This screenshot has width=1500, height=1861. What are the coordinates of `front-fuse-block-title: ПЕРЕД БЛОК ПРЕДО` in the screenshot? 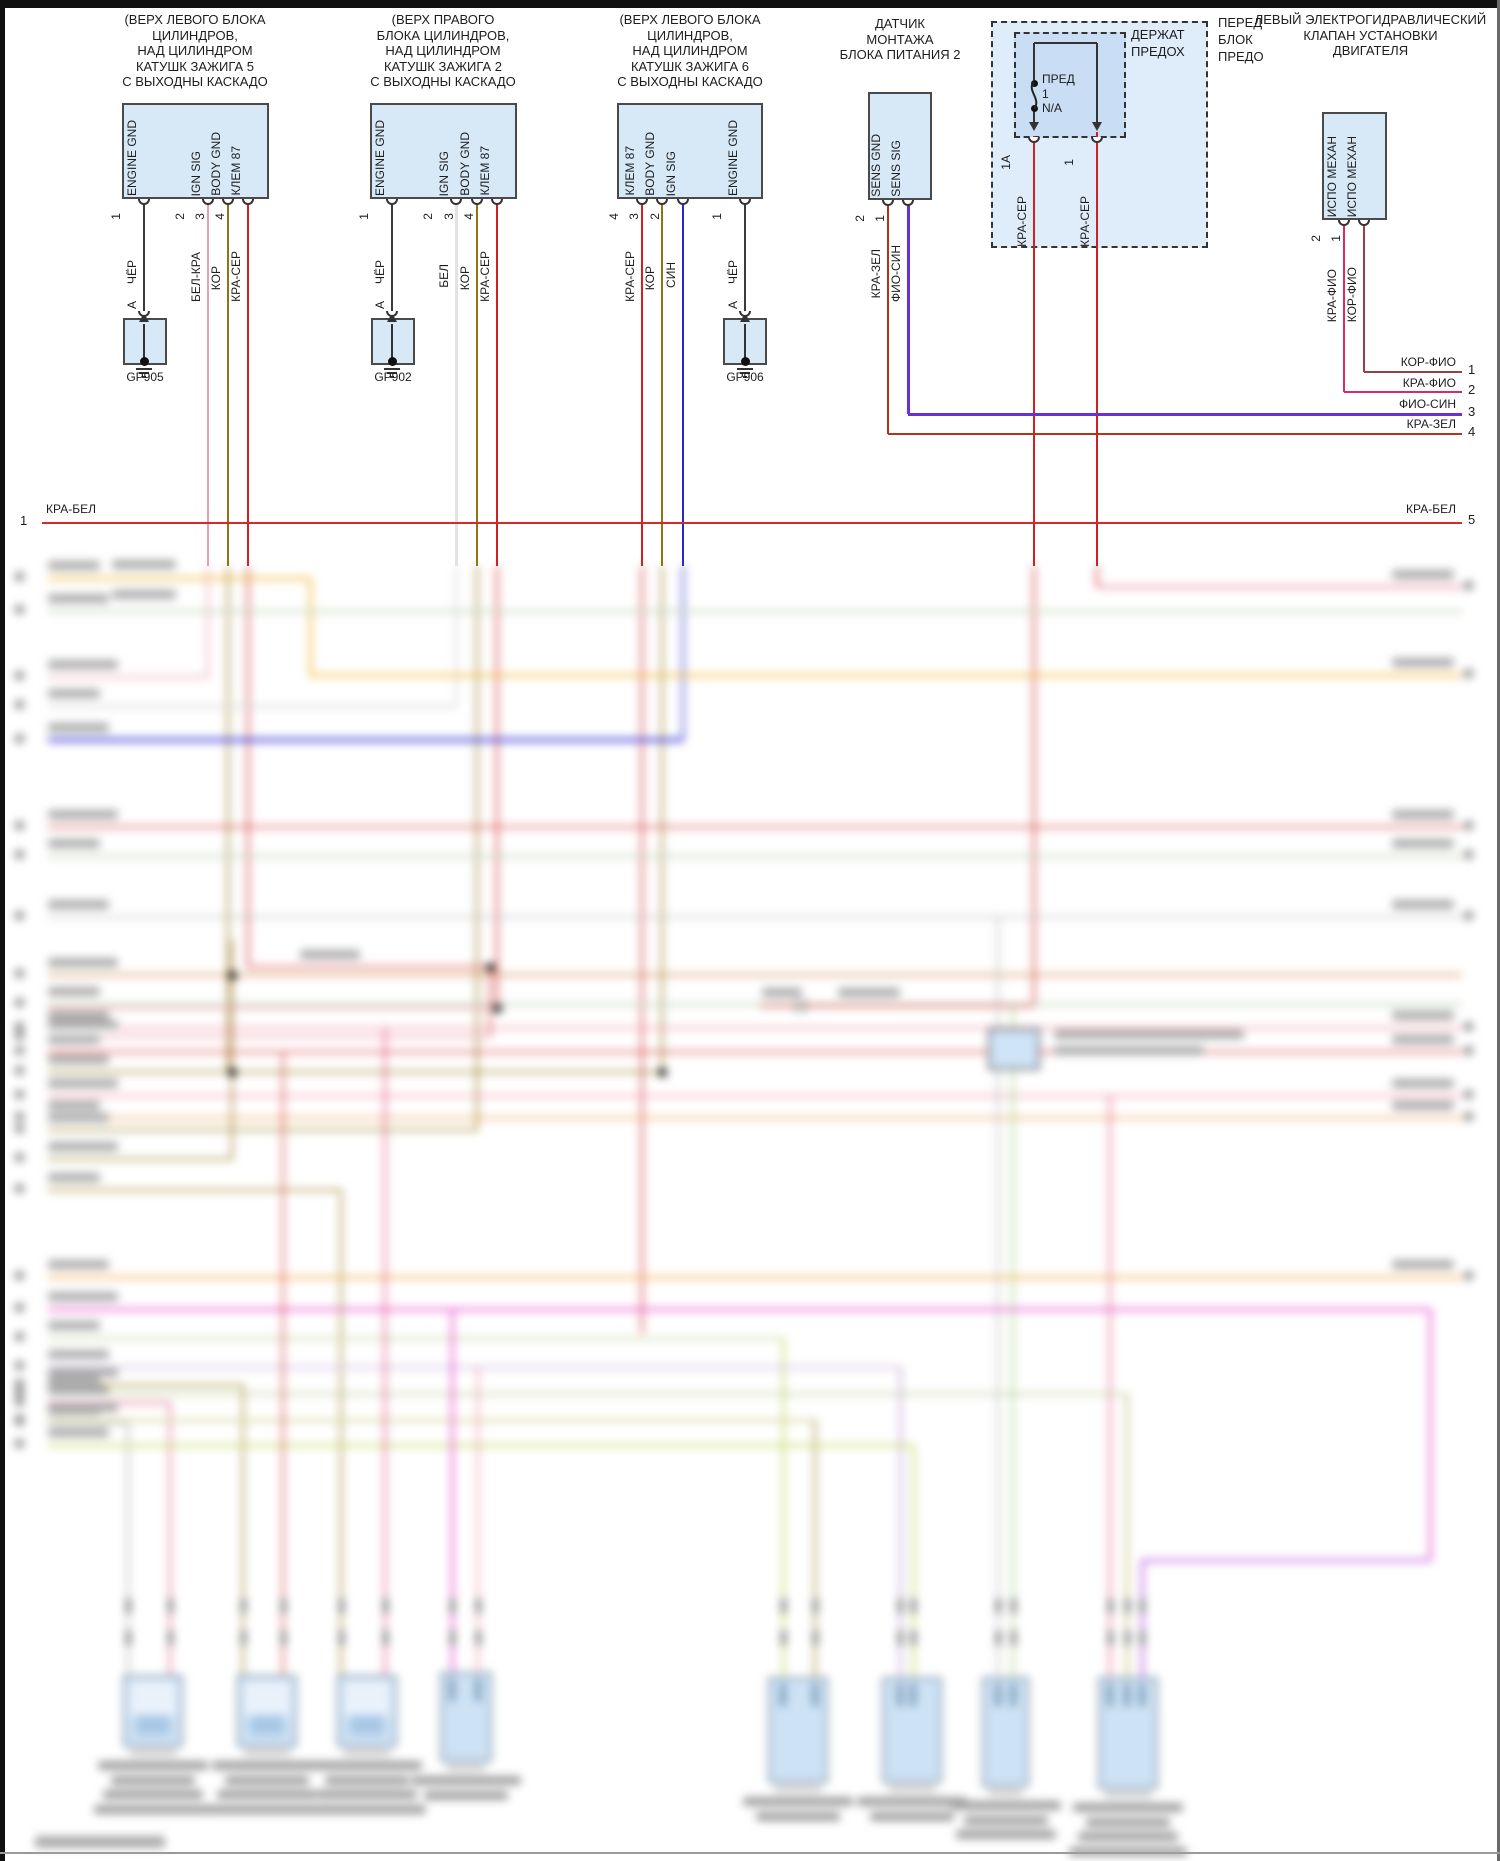 It's located at (1241, 39).